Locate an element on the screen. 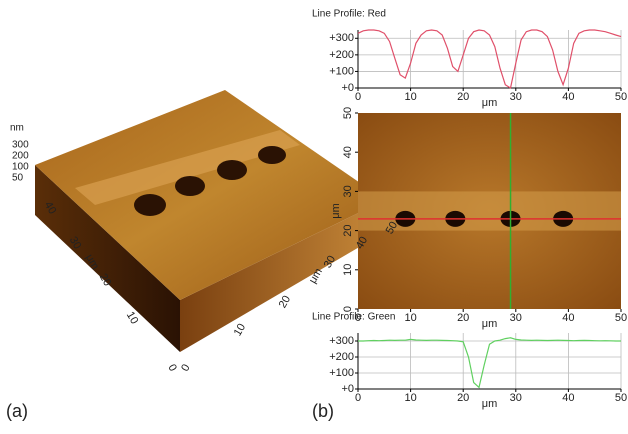 The image size is (628, 434). z-tick-label: 50 is located at coordinates (18, 178).